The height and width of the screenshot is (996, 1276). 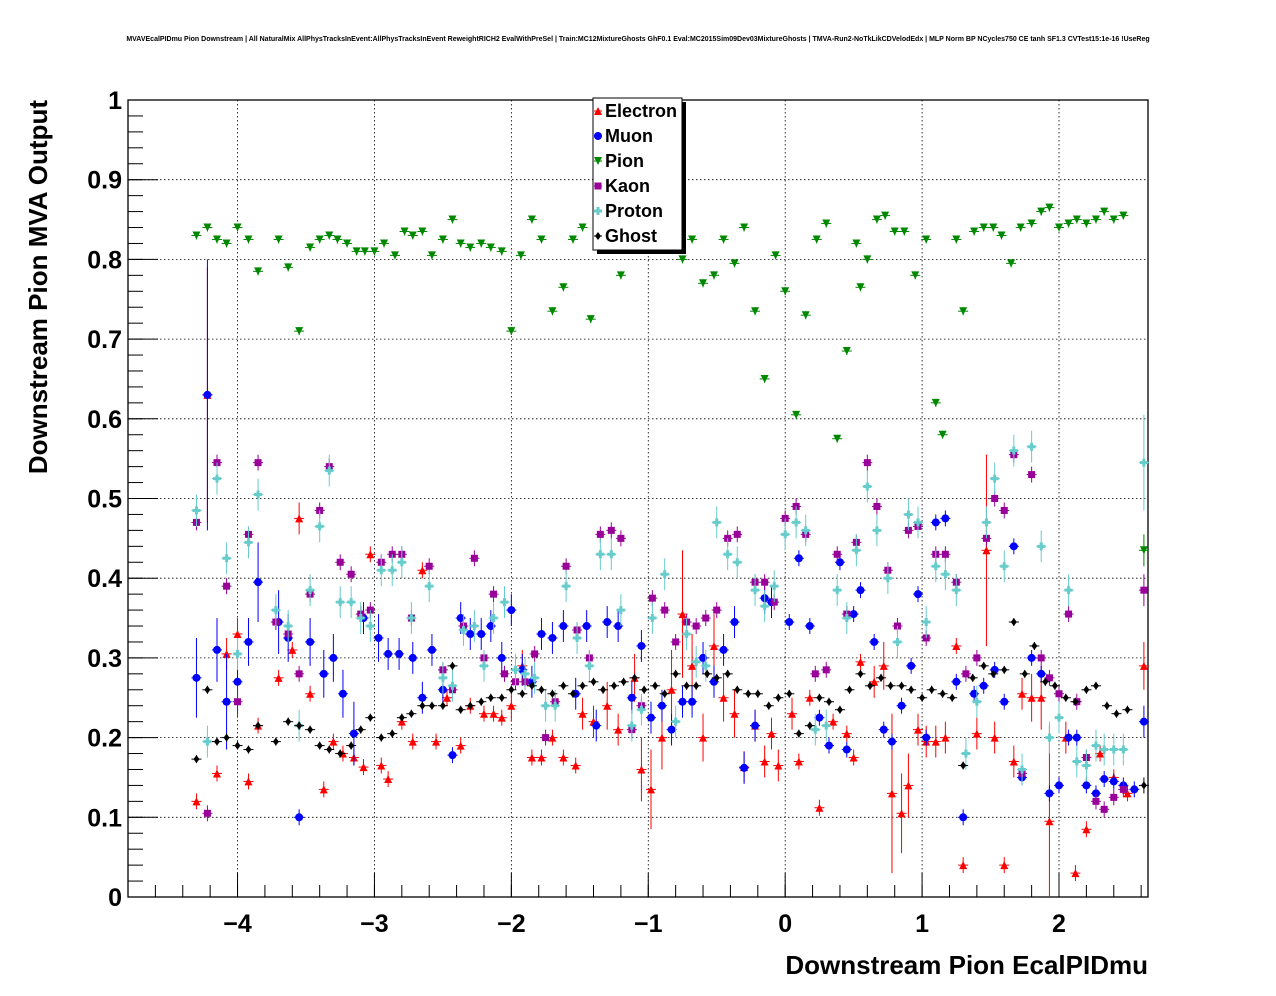 I want to click on y-tick-label: 0.3, so click(x=104, y=659).